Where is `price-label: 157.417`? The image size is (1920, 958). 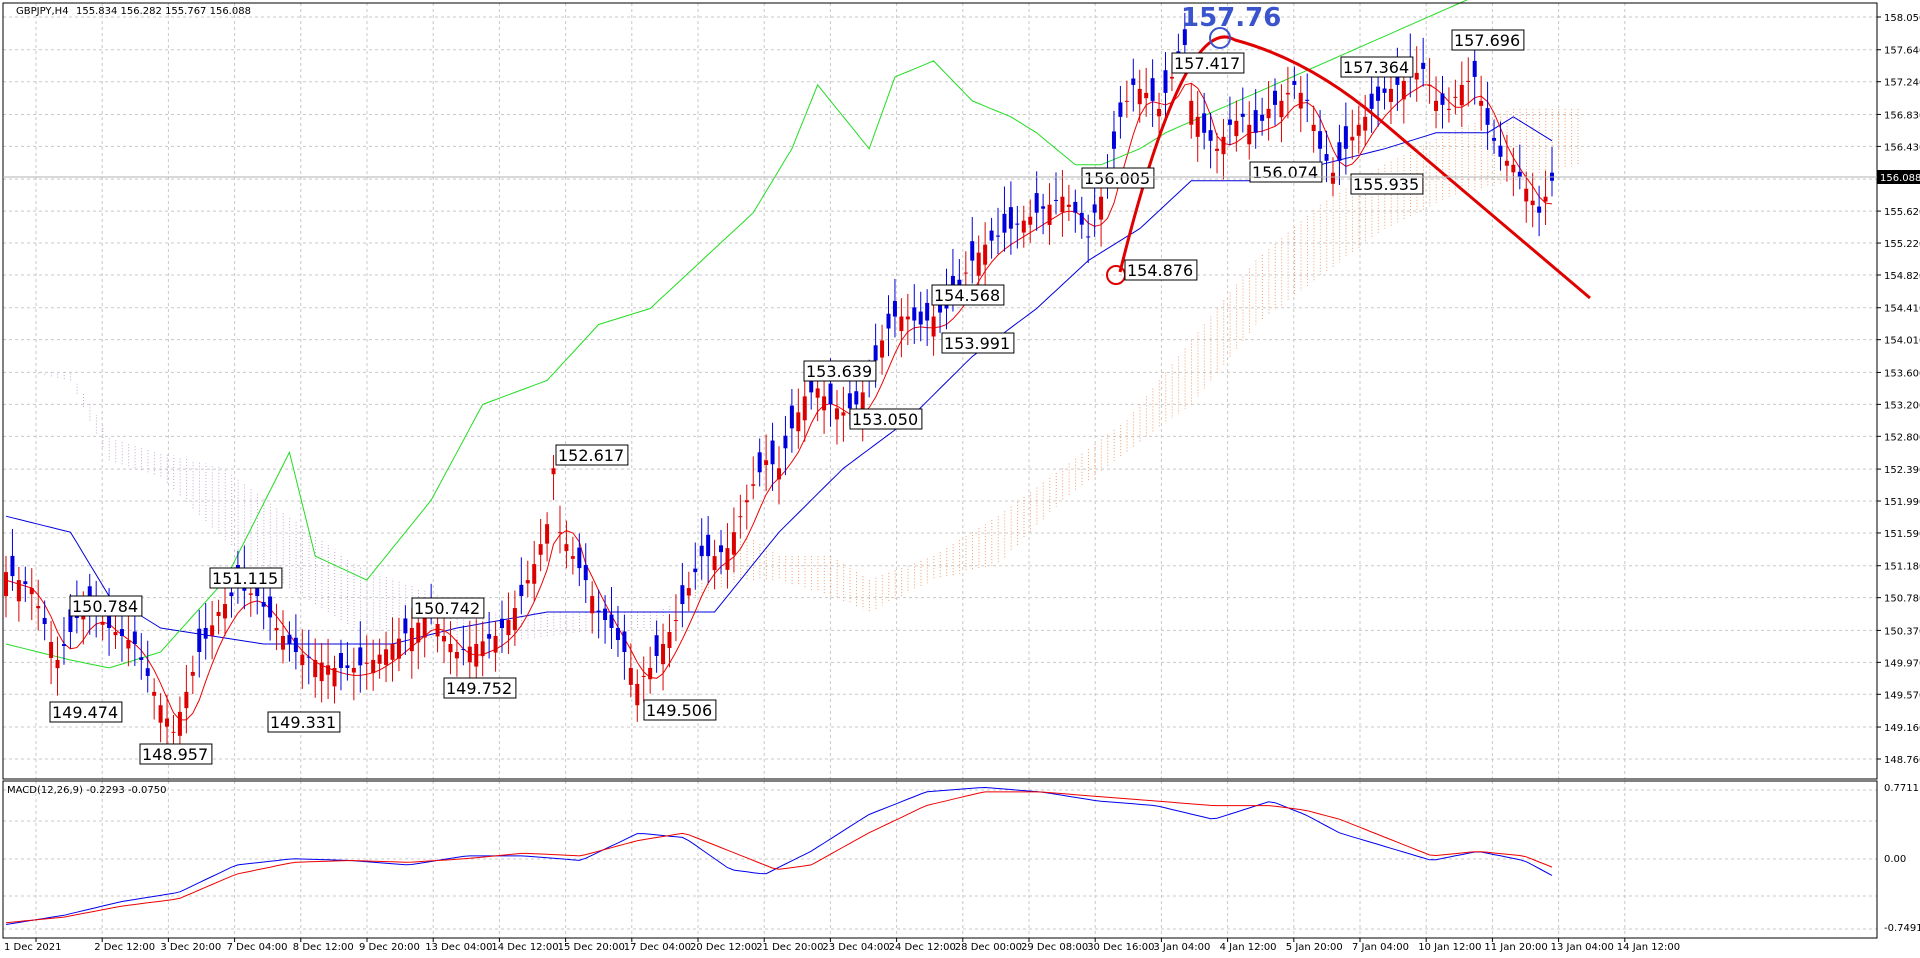
price-label: 157.417 is located at coordinates (1207, 63).